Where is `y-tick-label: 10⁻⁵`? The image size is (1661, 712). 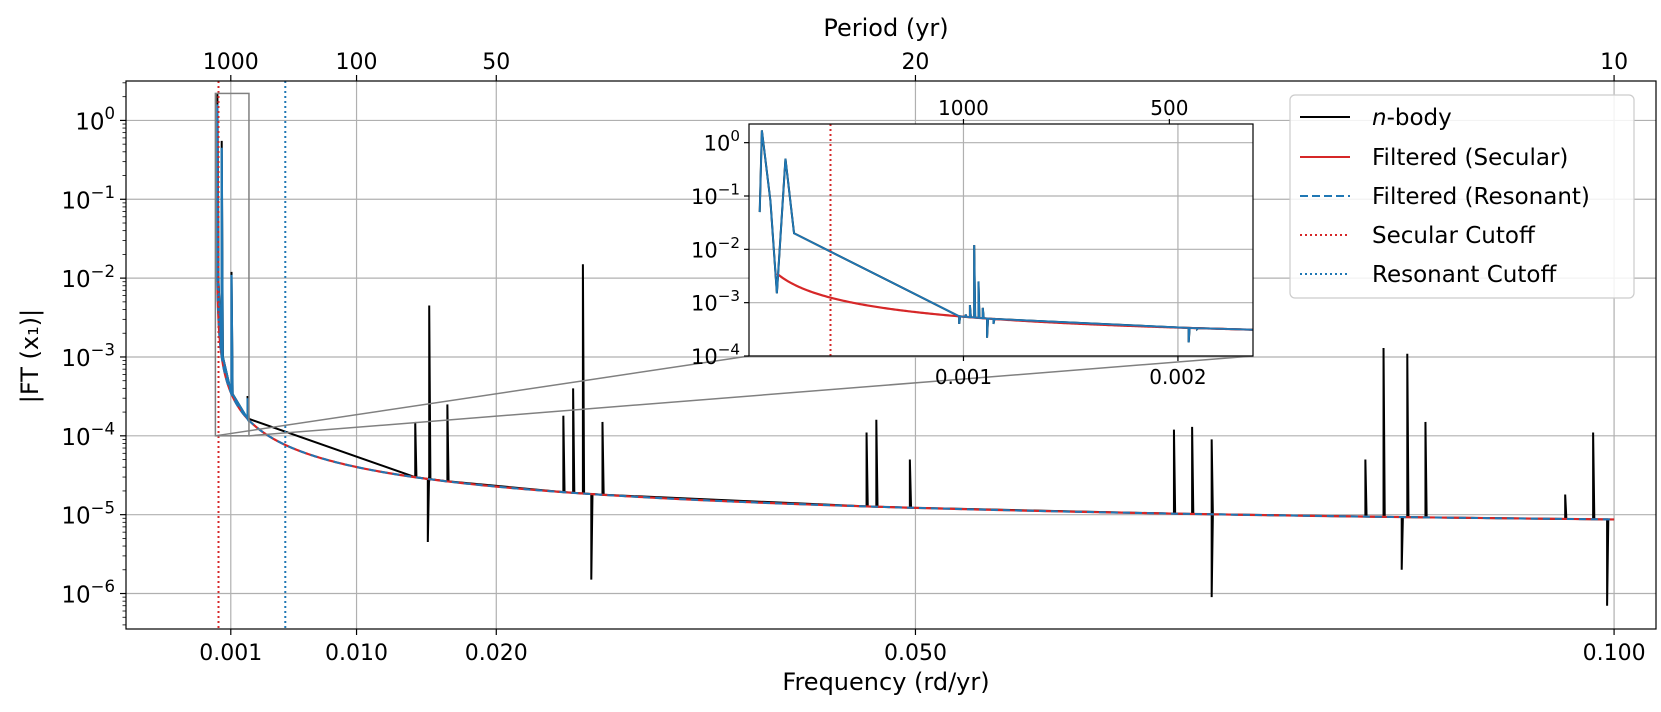
y-tick-label: 10⁻⁵ is located at coordinates (88, 513).